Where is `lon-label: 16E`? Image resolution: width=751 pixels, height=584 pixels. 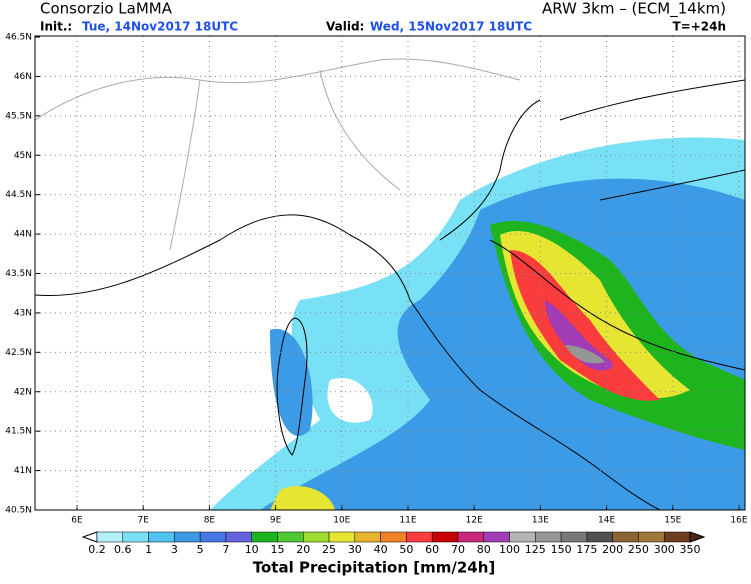 lon-label: 16E is located at coordinates (738, 521).